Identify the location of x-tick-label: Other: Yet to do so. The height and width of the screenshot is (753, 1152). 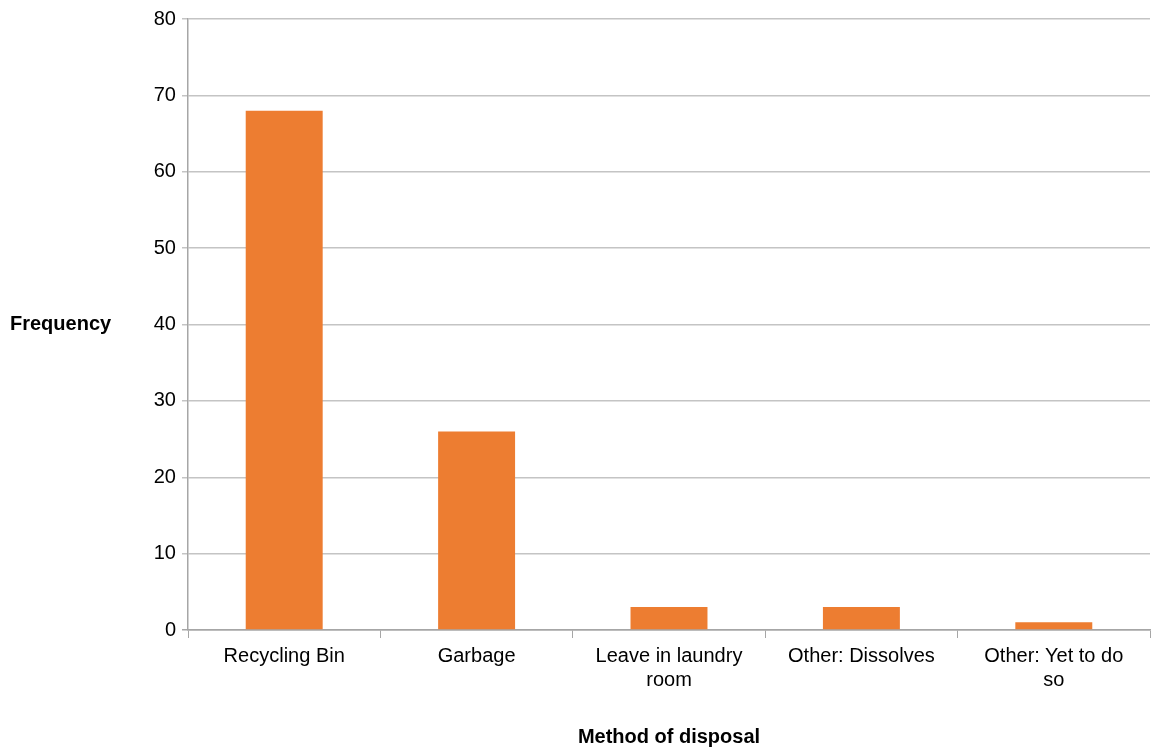
(1054, 666).